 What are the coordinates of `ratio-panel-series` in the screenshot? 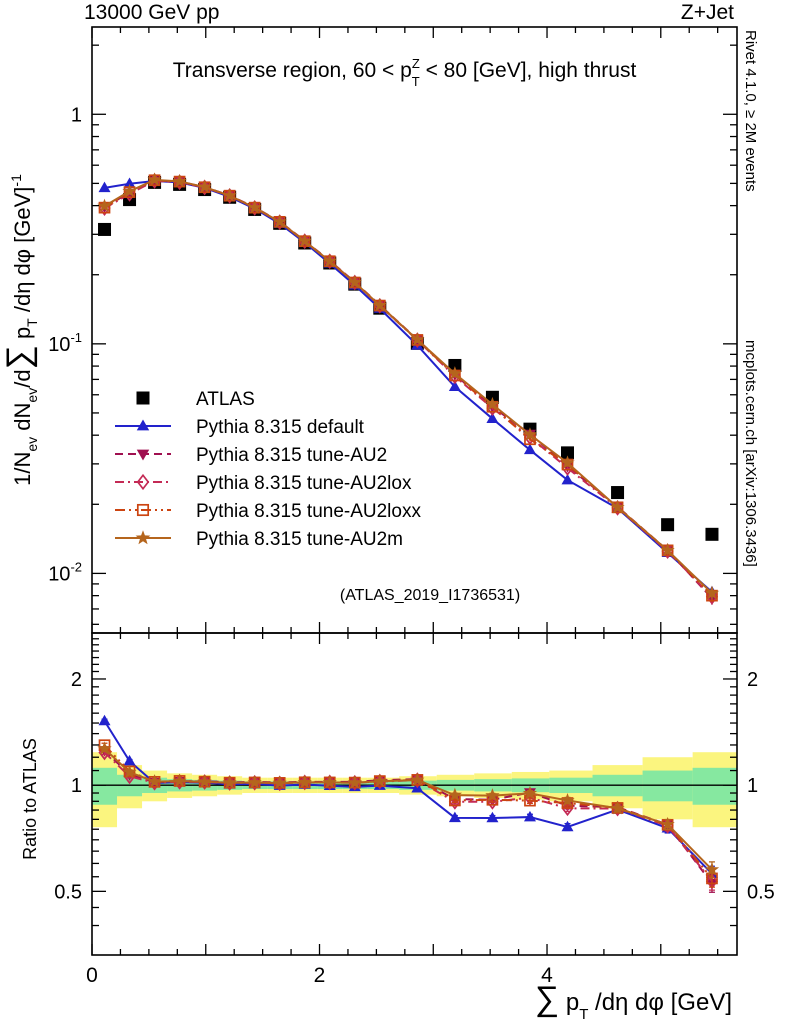 It's located at (408, 803).